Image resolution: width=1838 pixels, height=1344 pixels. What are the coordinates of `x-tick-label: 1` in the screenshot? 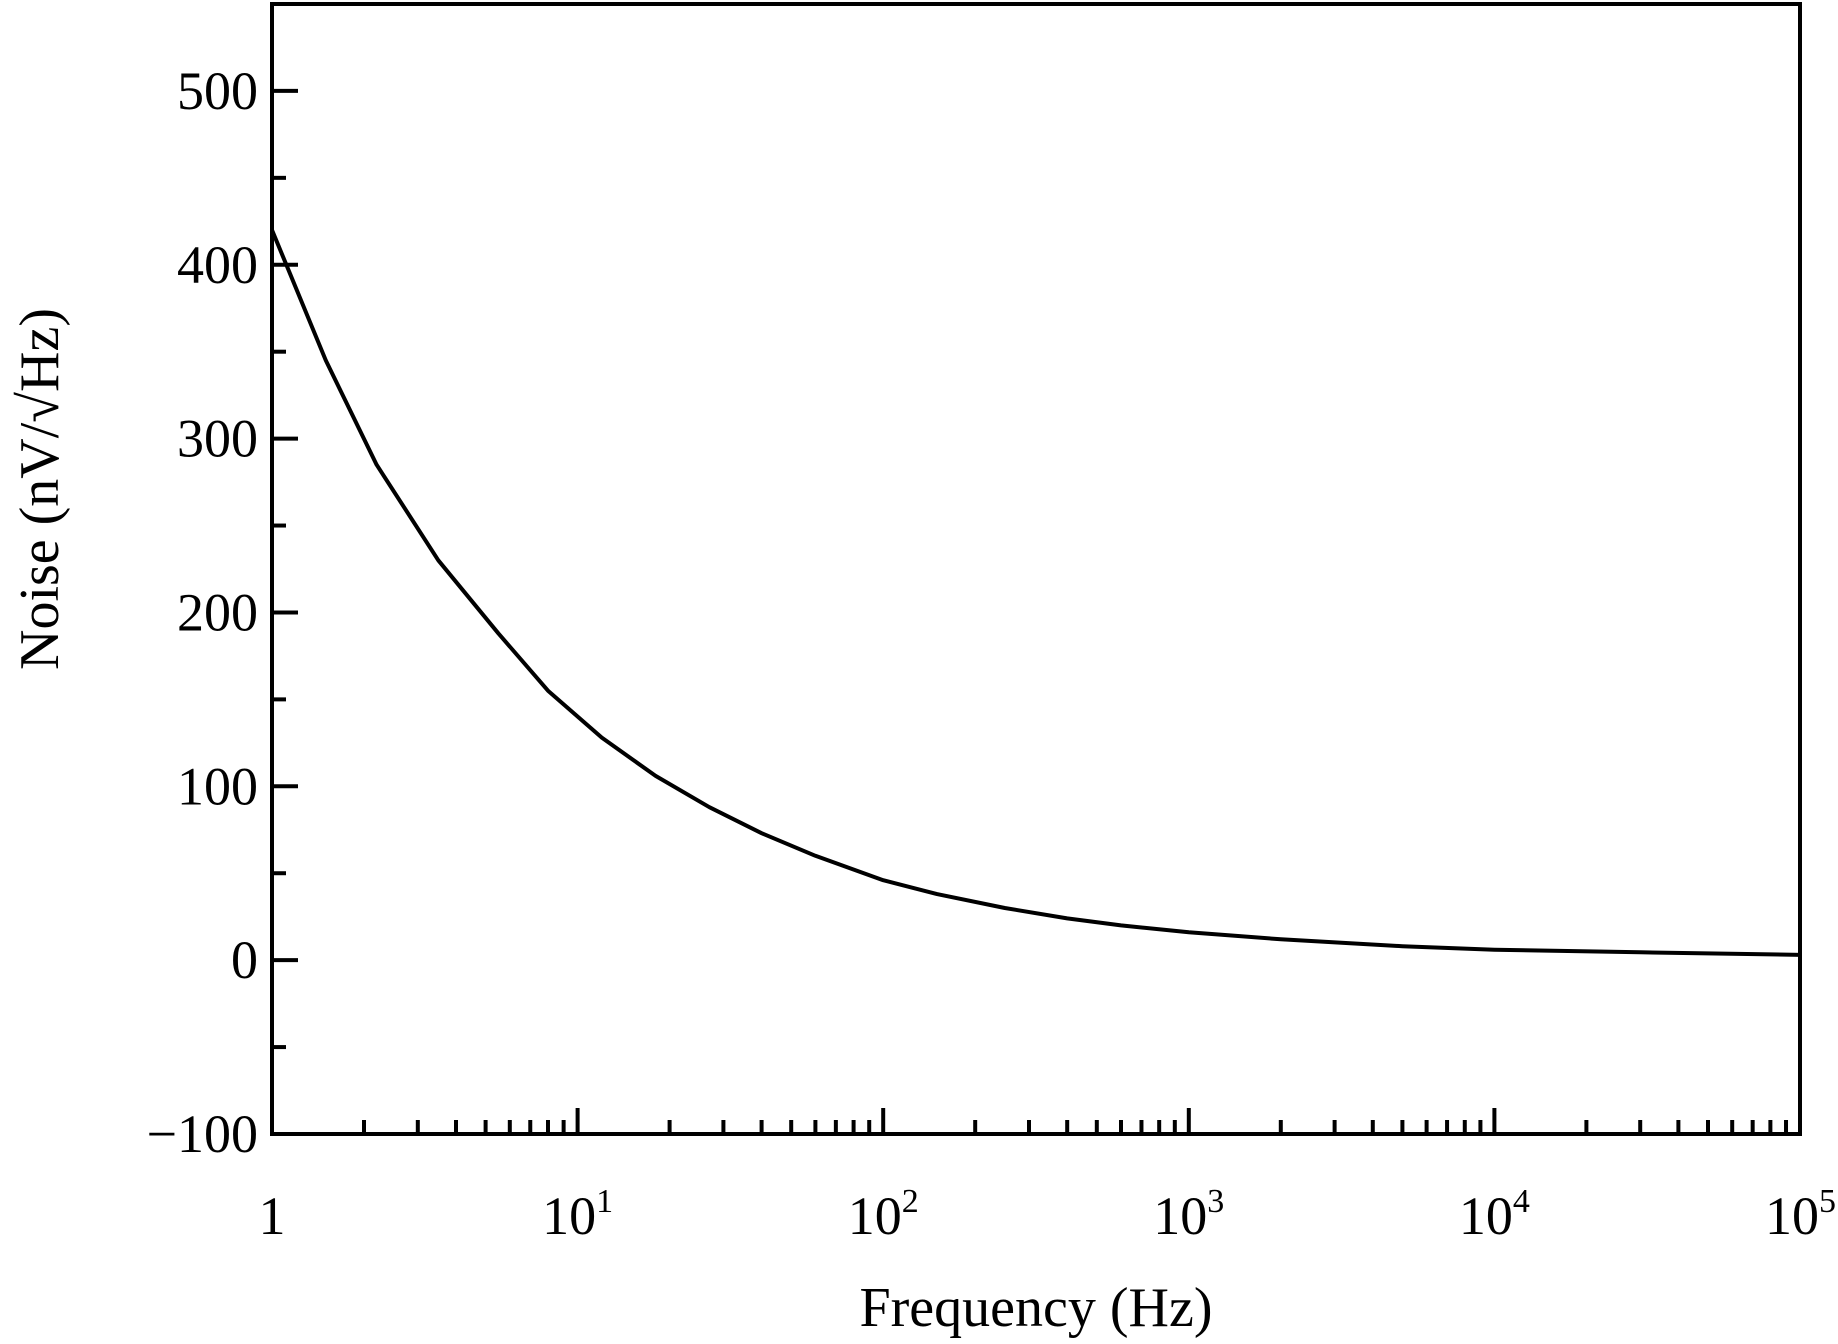 It's located at (272, 1216).